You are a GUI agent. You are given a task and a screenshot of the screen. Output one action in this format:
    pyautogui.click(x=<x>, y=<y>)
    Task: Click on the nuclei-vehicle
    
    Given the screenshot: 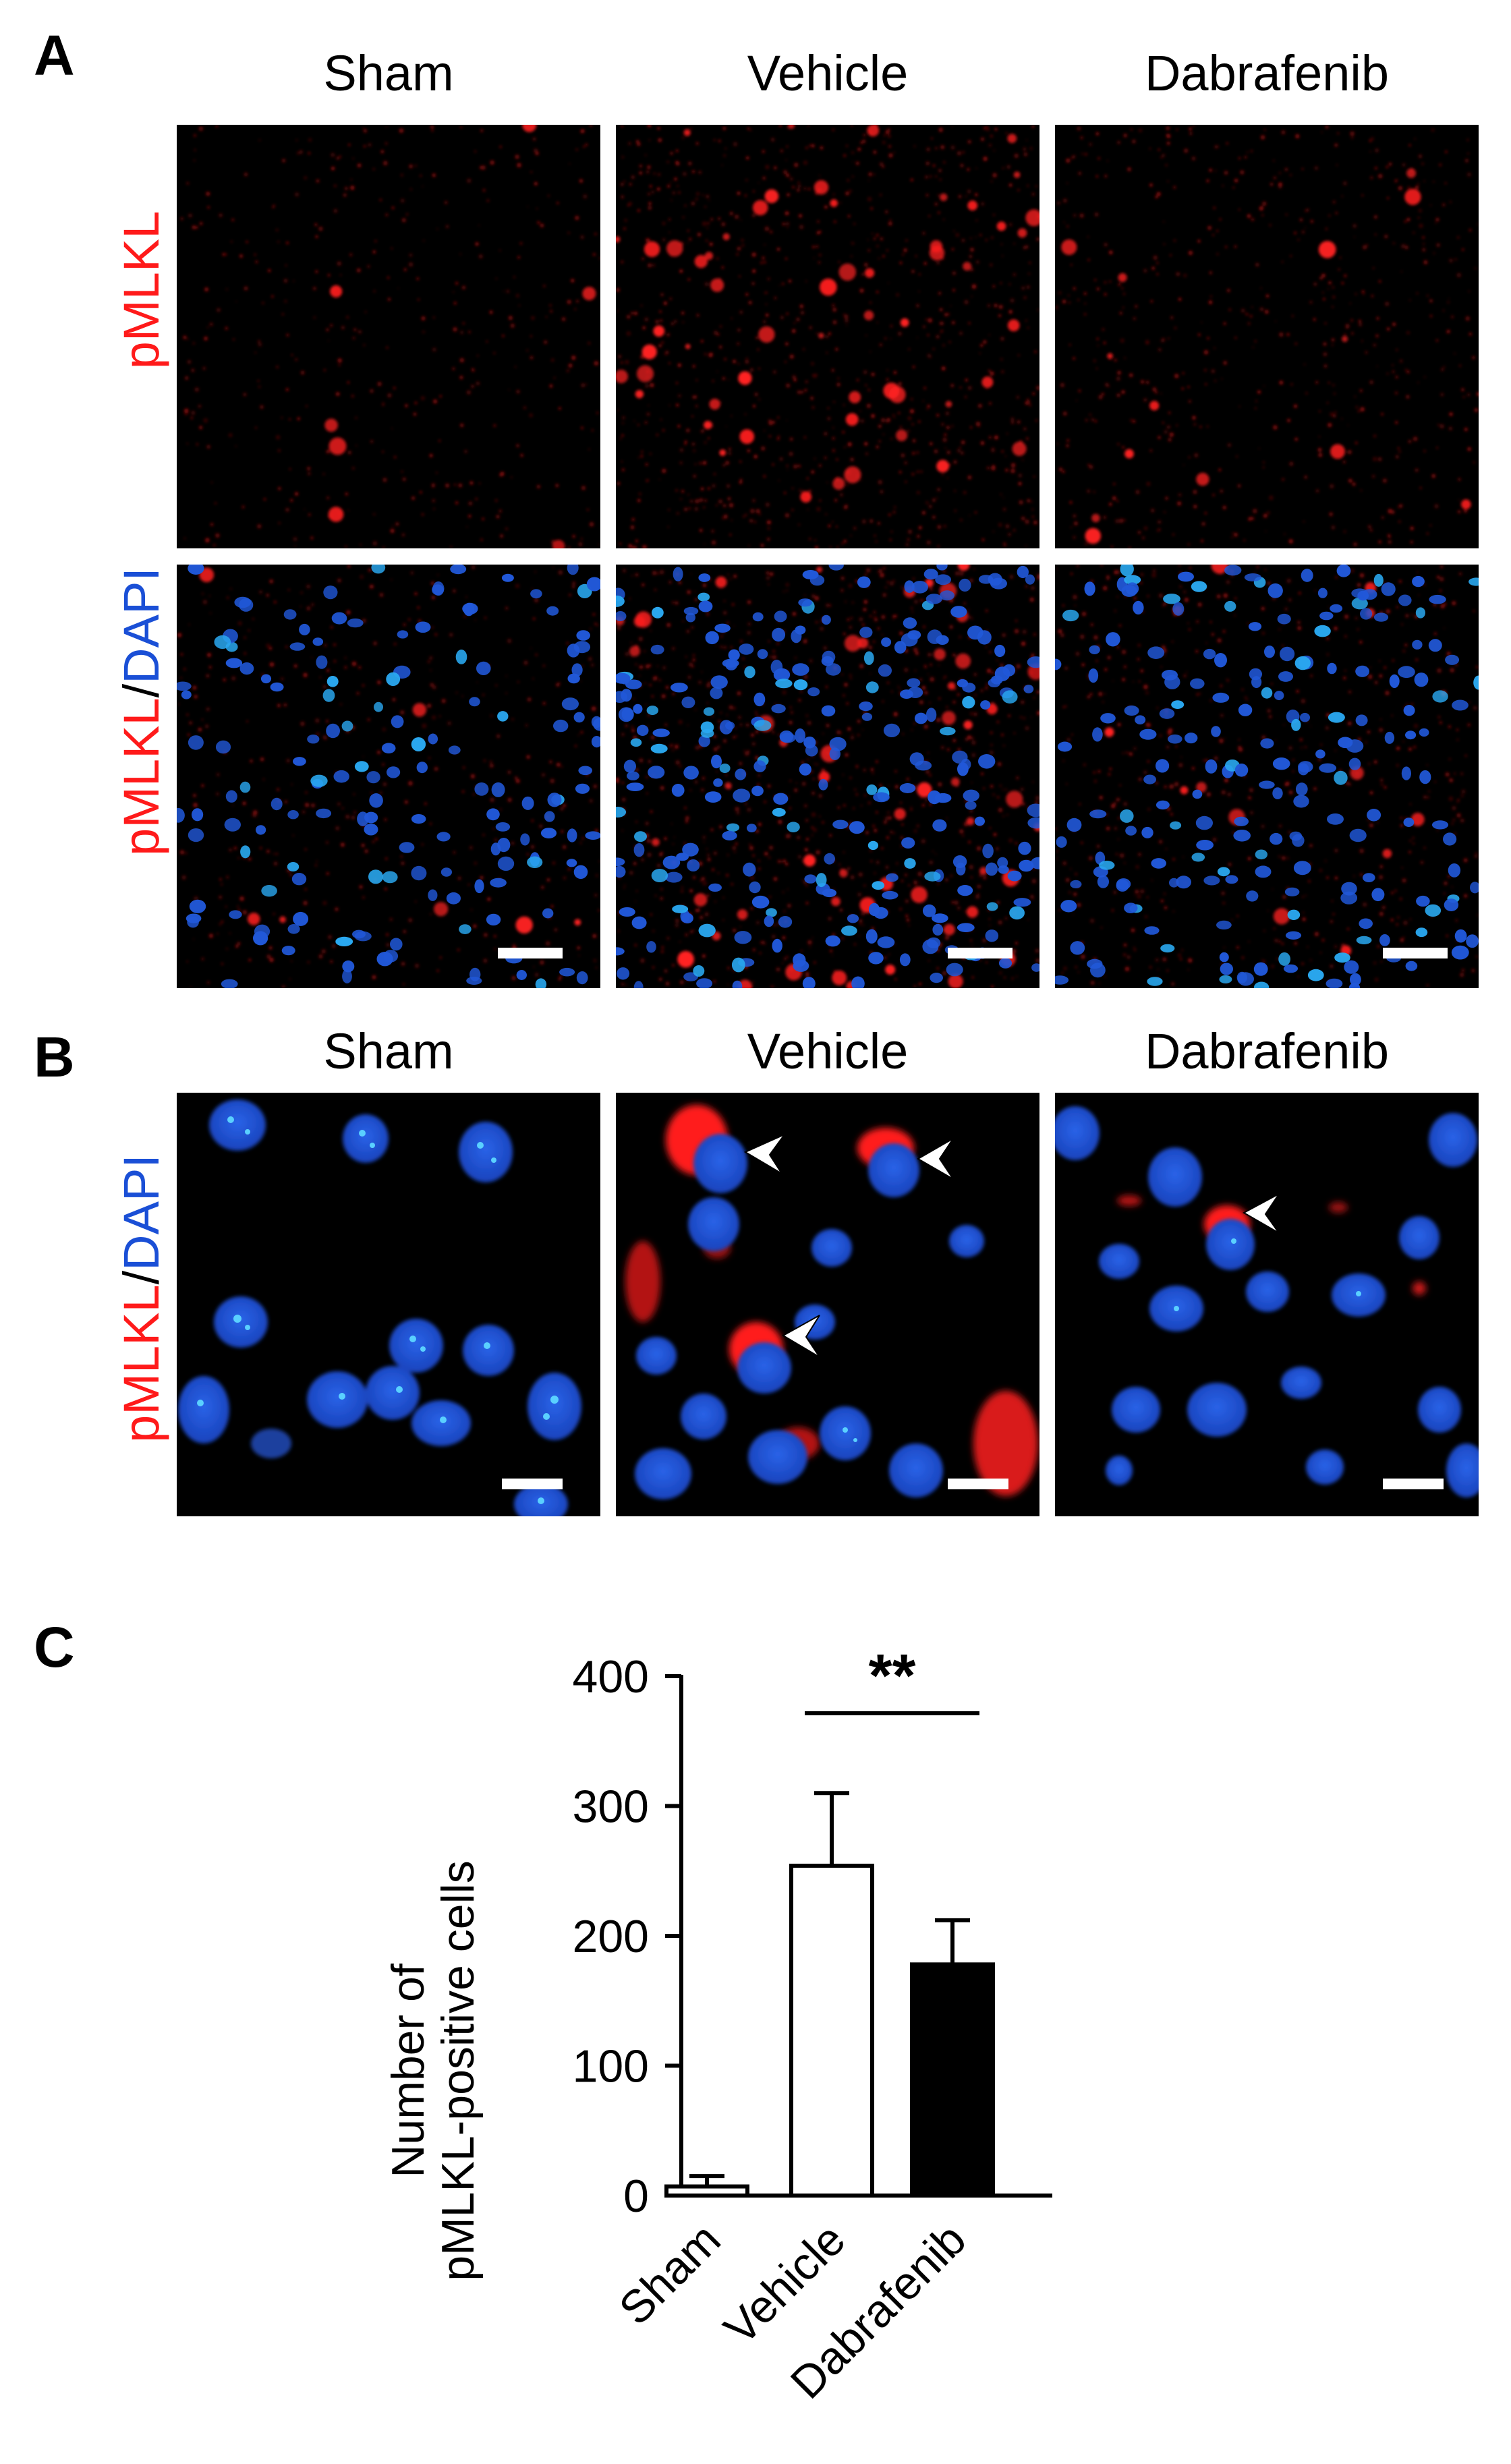 What is the action you would take?
    pyautogui.click(x=831, y=1302)
    